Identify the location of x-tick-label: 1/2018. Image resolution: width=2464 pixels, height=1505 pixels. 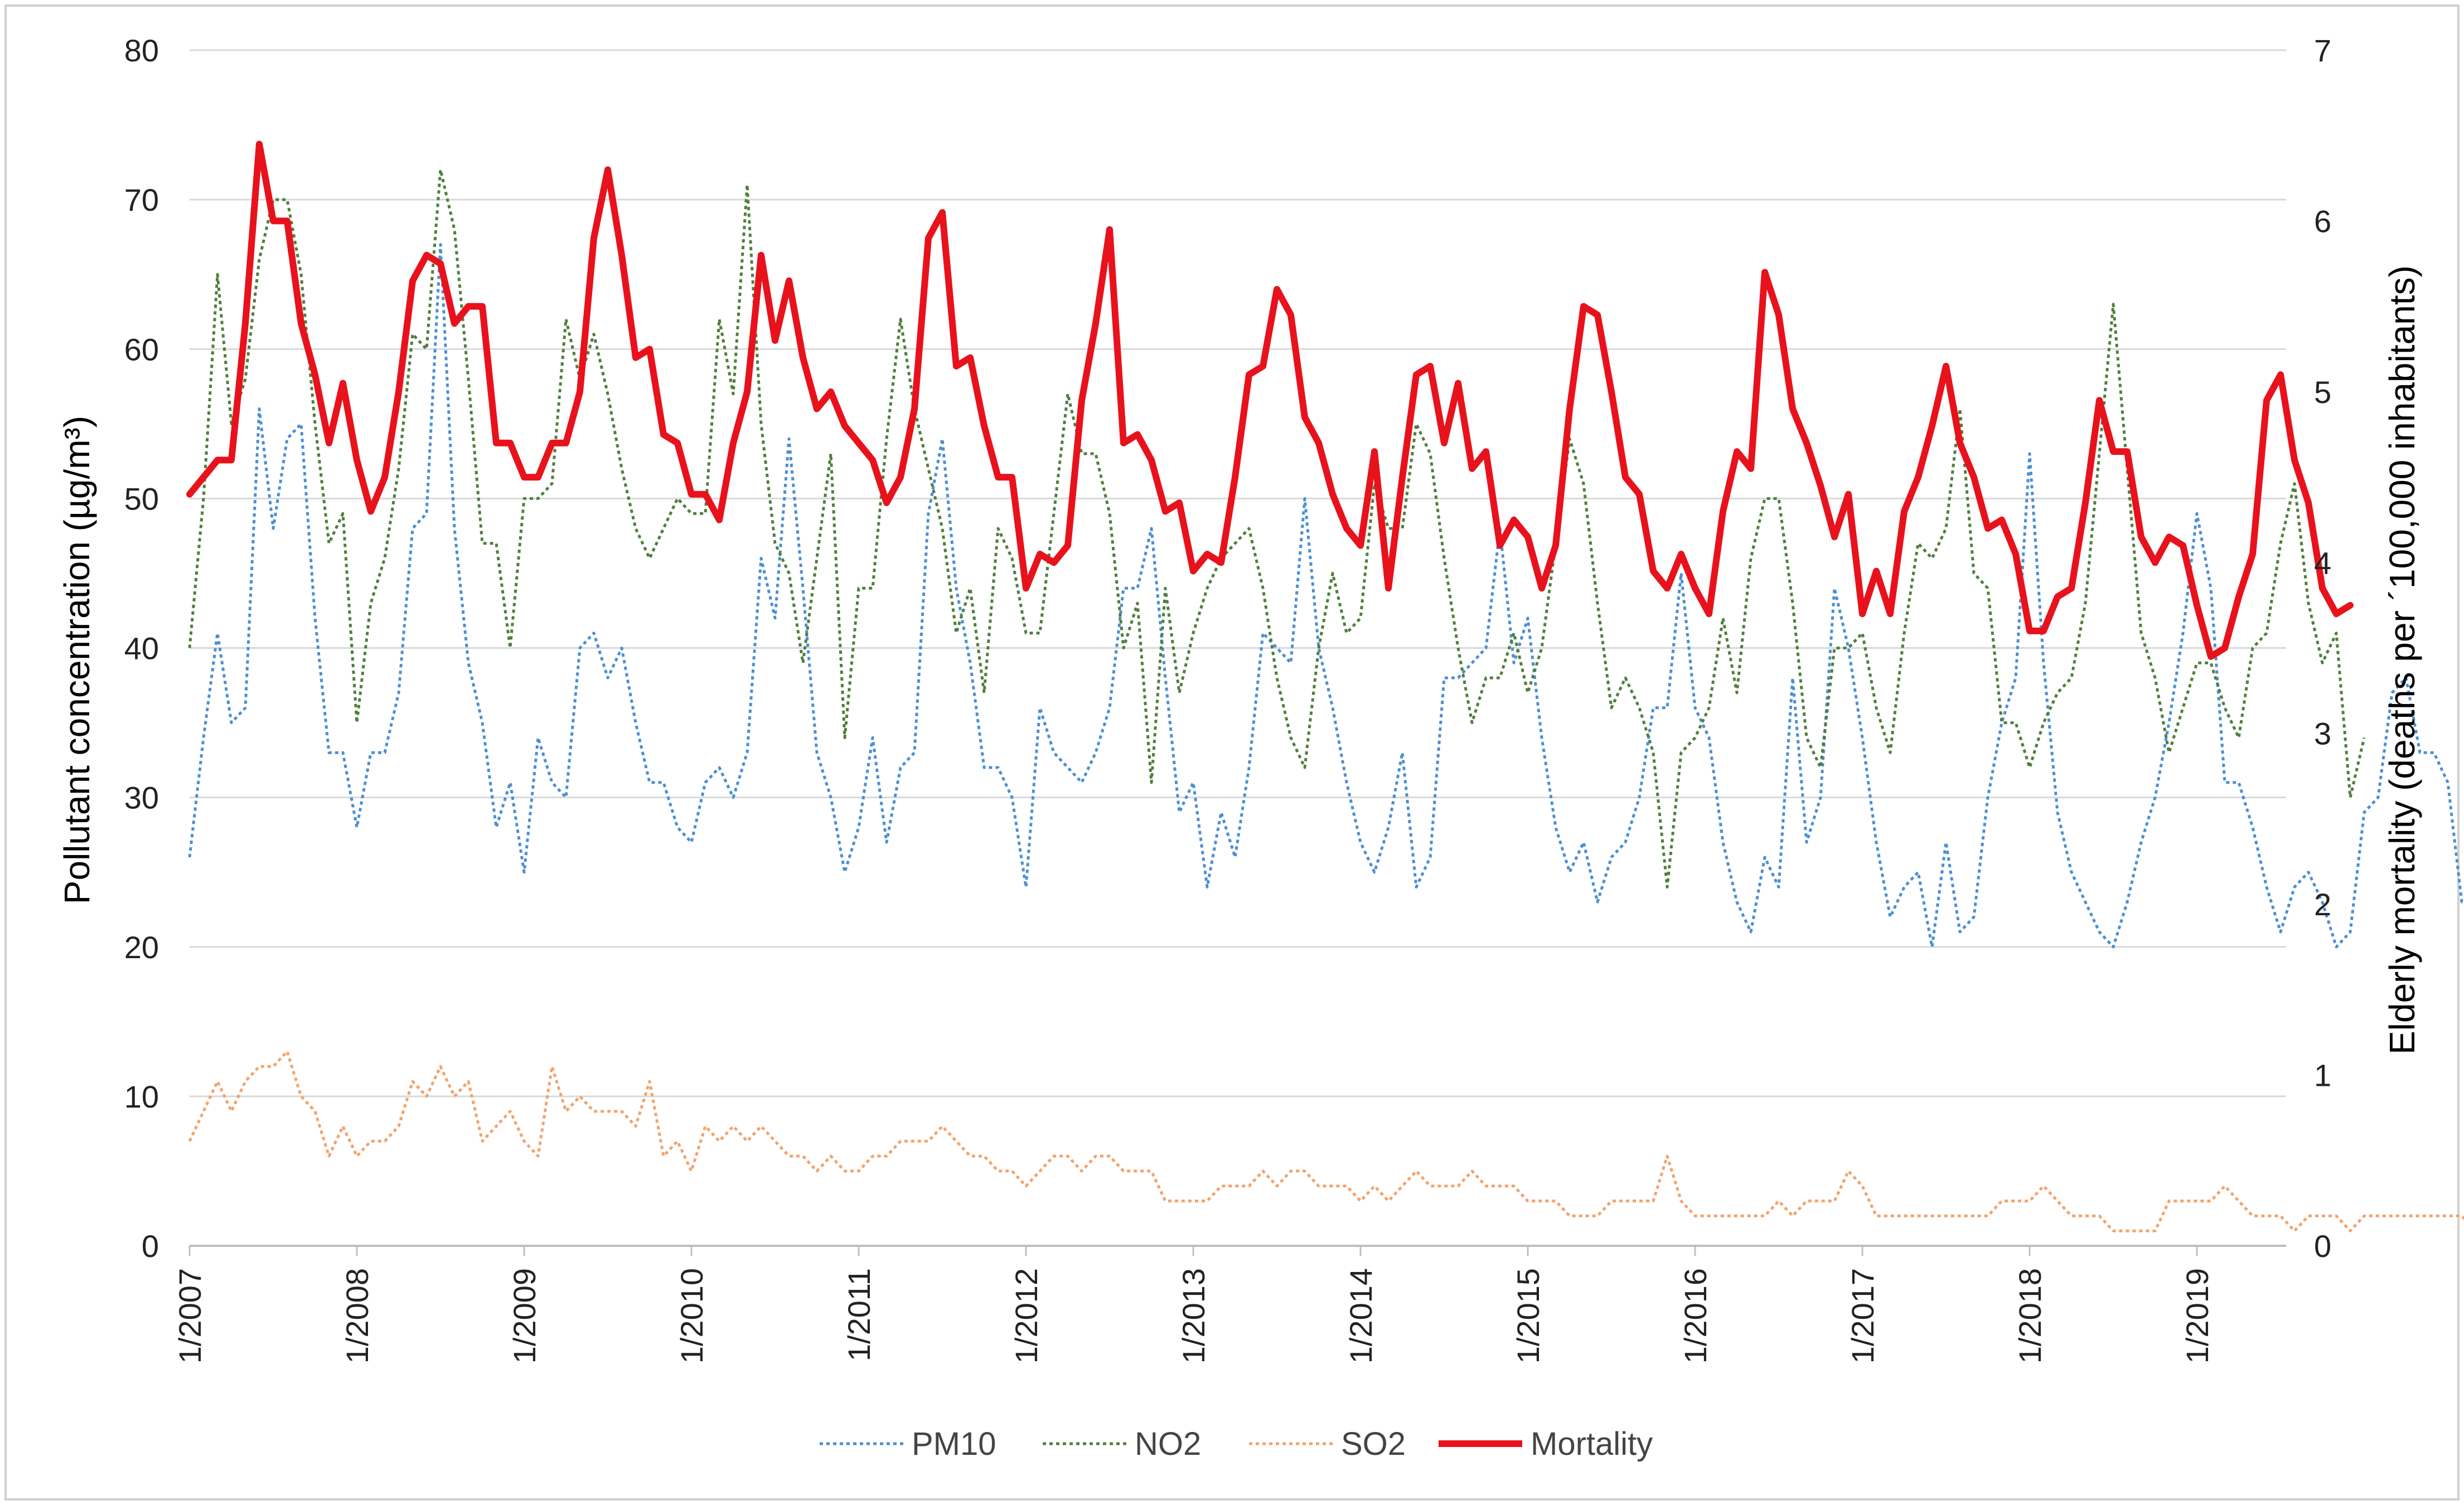
(2029, 1316).